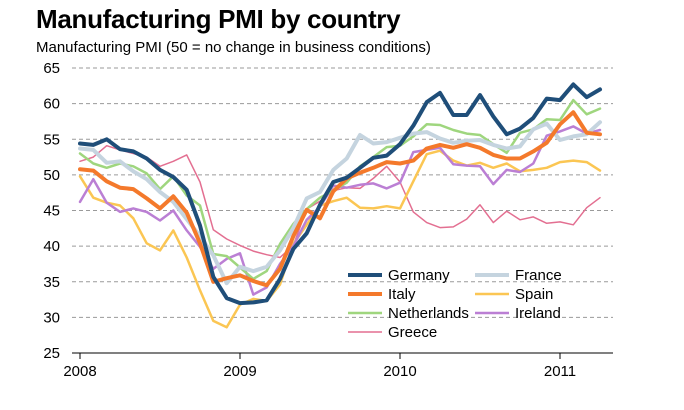 This screenshot has height=410, width=684. Describe the element at coordinates (51, 139) in the screenshot. I see `y-tick-label: 55` at that location.